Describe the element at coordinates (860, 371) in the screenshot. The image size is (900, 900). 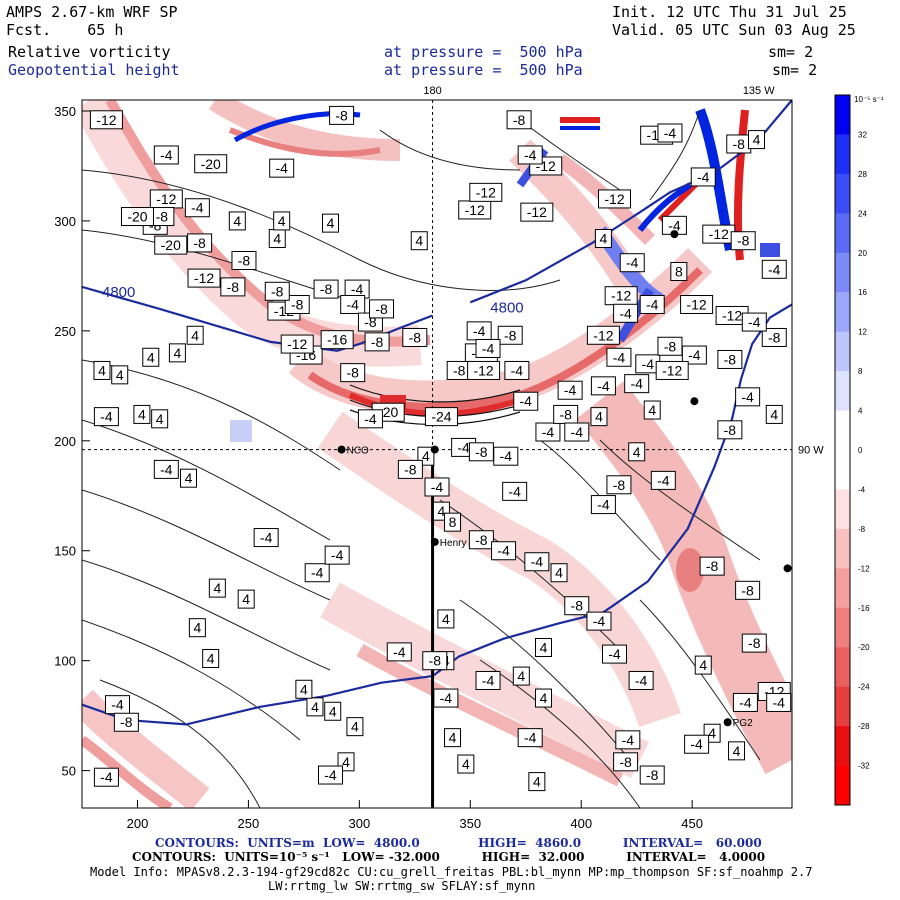
I see `colorbar-tick-label: 8` at that location.